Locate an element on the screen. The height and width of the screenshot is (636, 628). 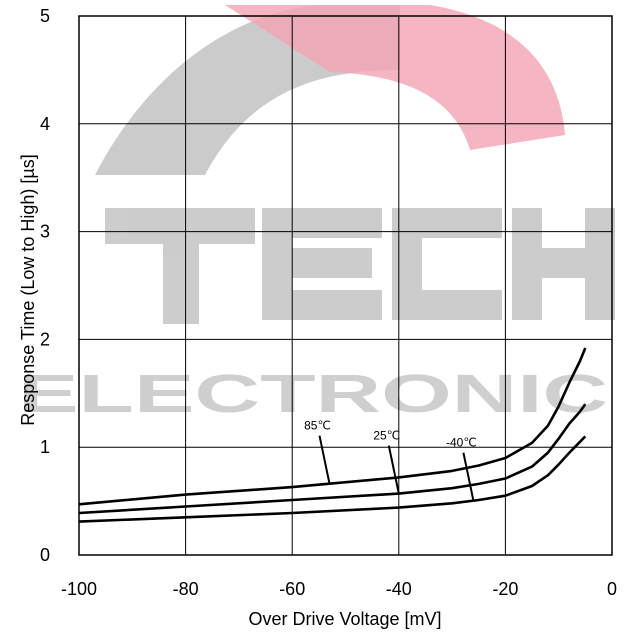
x-tick-label: -20 is located at coordinates (505, 589).